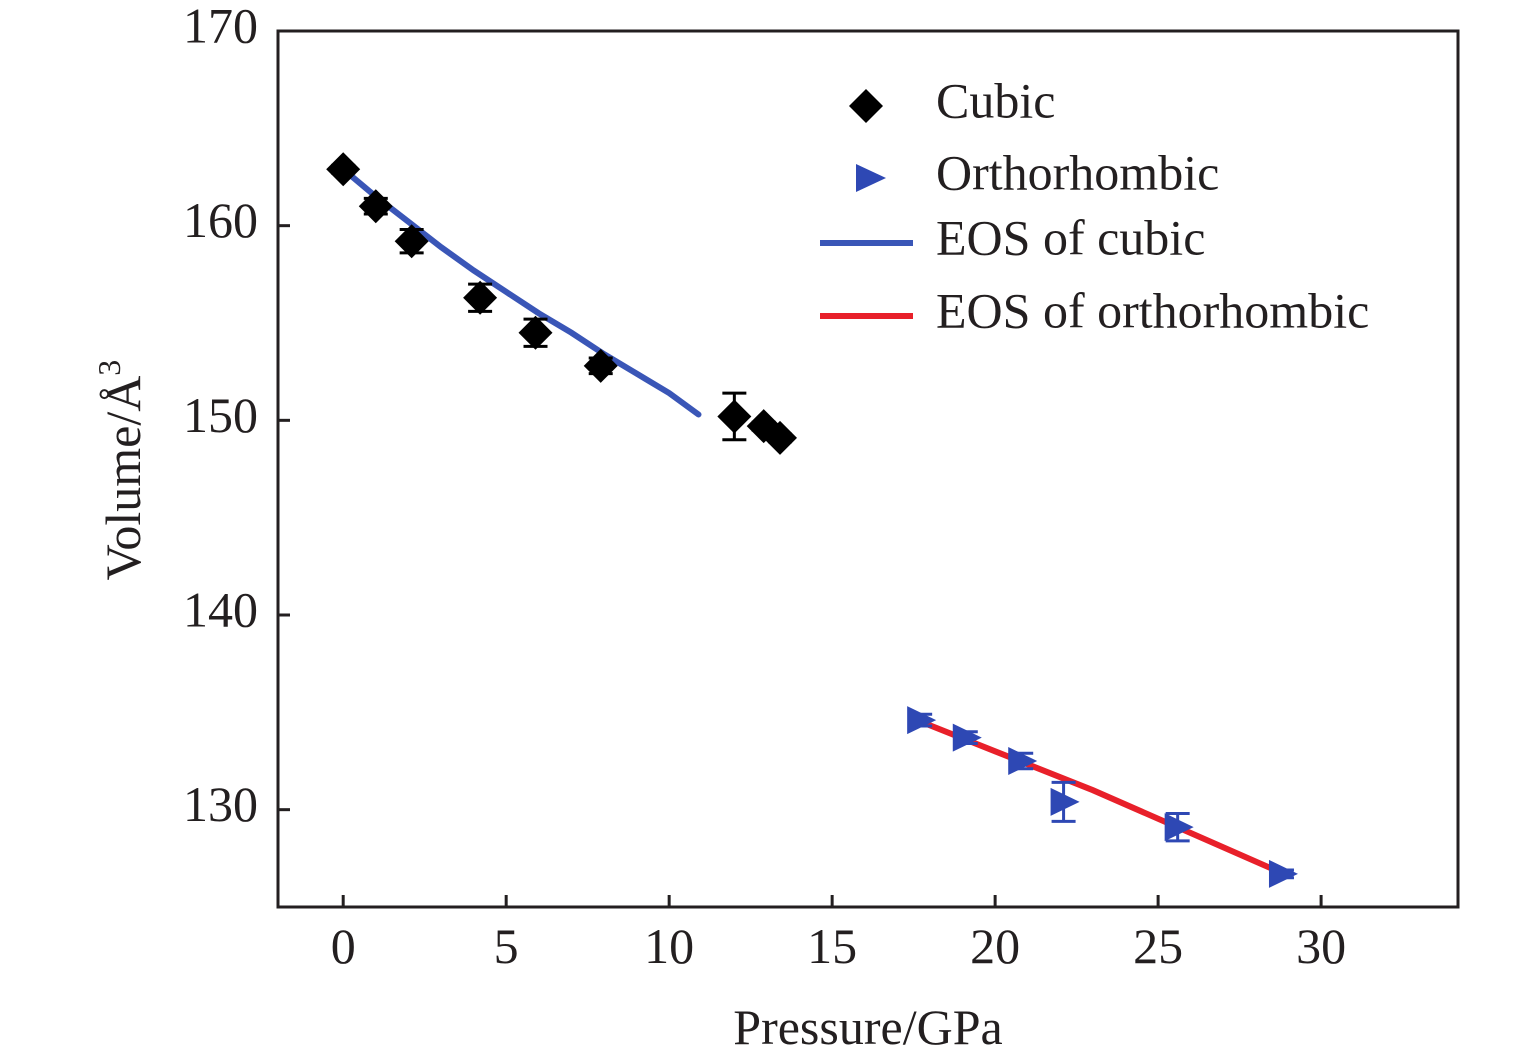 The height and width of the screenshot is (1061, 1535). Describe the element at coordinates (220, 415) in the screenshot. I see `y-tick-label: 150` at that location.